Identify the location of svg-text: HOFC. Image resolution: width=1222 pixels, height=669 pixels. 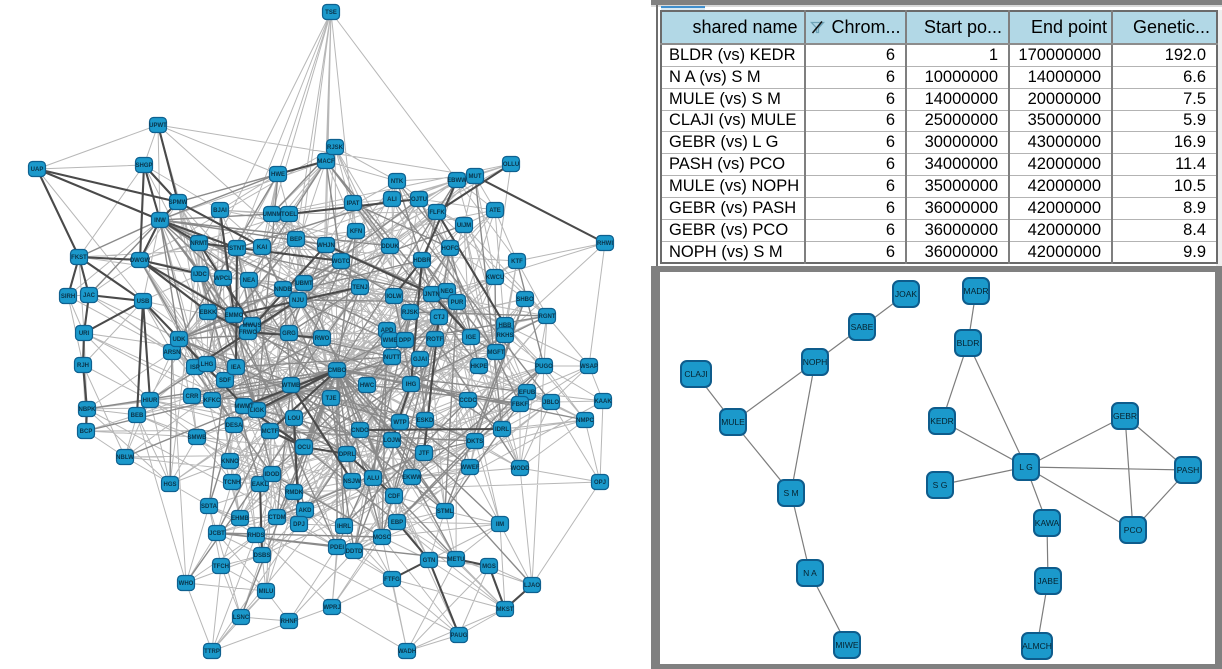
(451, 249).